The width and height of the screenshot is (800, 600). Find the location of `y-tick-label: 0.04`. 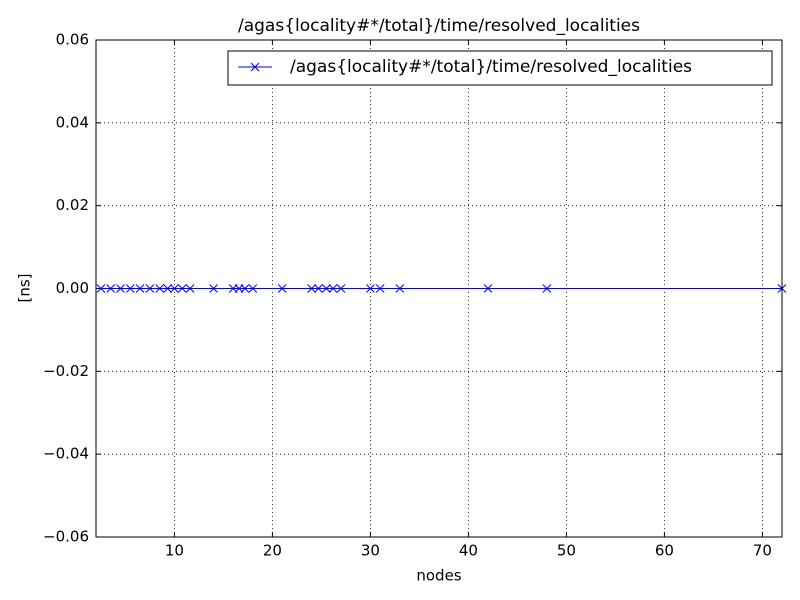

y-tick-label: 0.04 is located at coordinates (72, 122).